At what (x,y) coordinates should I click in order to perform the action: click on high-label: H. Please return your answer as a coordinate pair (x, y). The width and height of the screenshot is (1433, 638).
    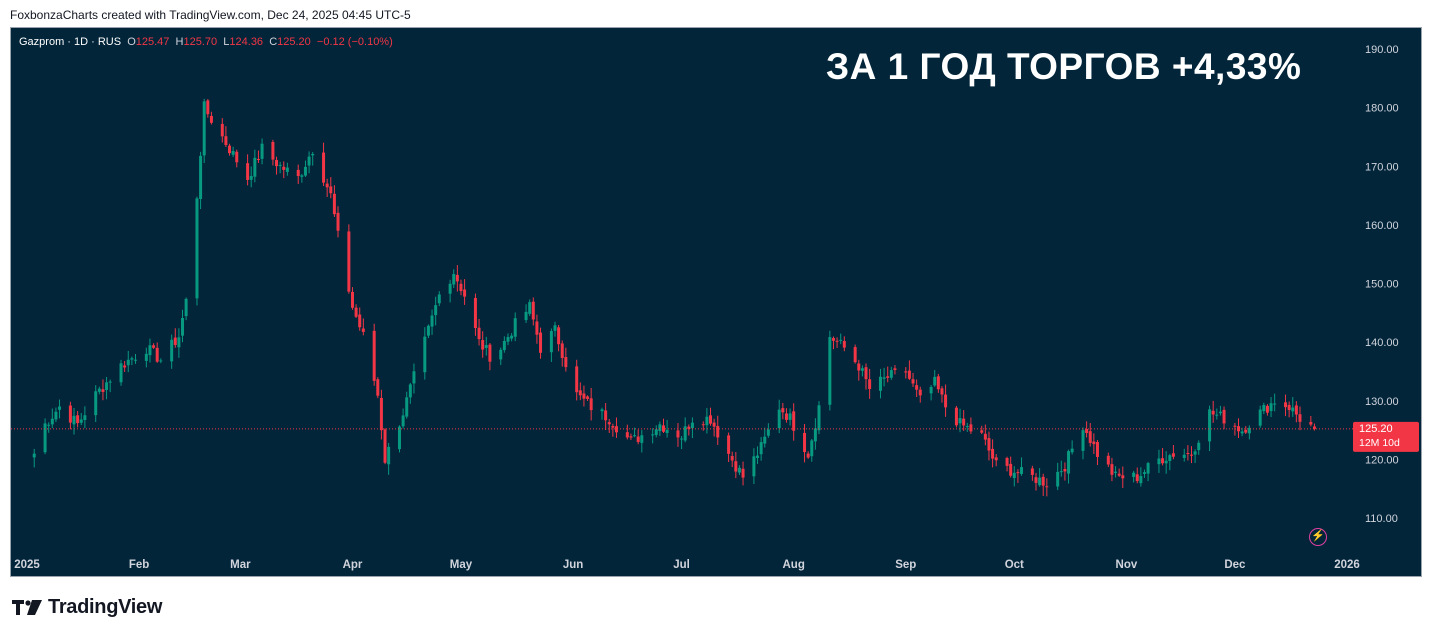
    Looking at the image, I should click on (179, 42).